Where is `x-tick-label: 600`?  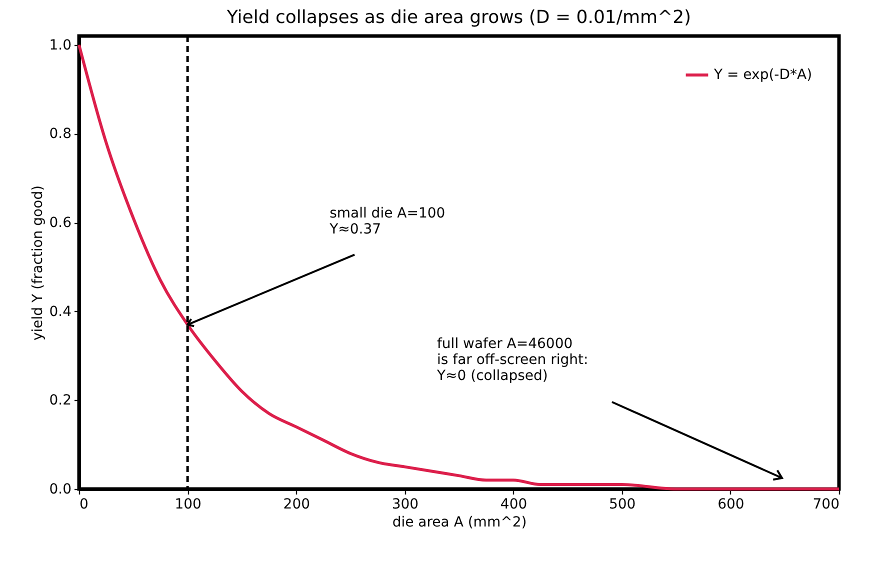
x-tick-label: 600 is located at coordinates (731, 504).